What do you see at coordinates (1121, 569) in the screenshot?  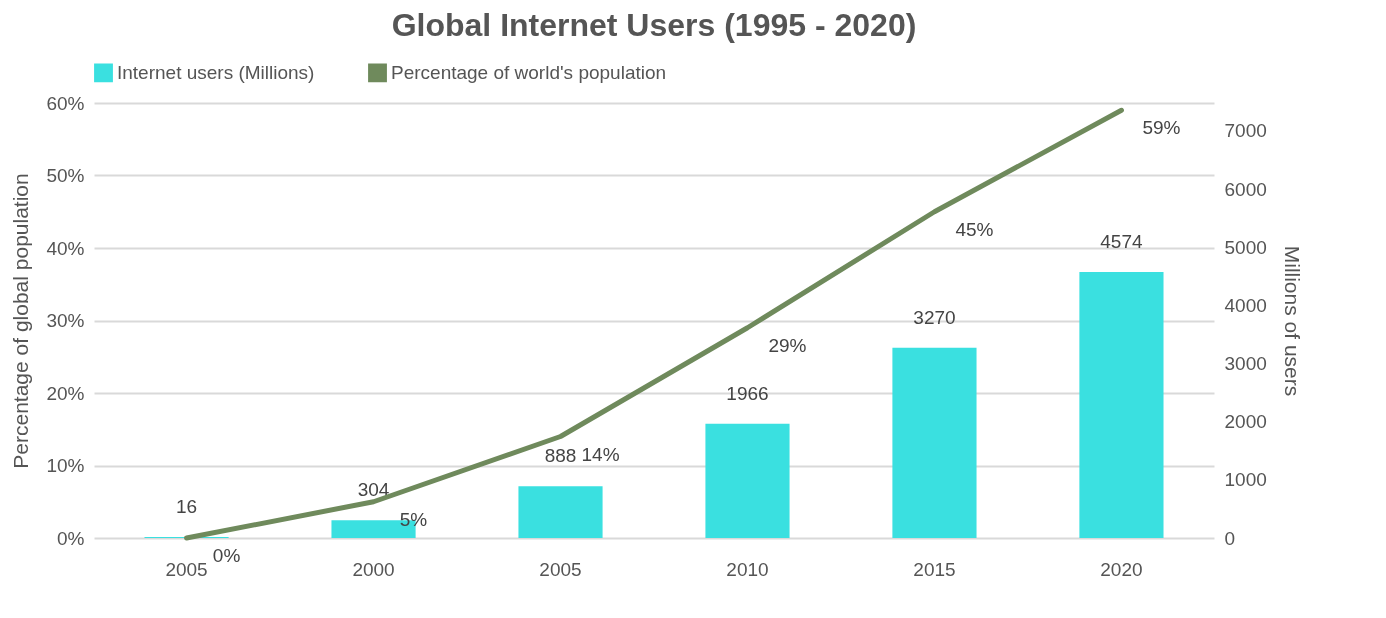 I see `x-tick-label: 2020` at bounding box center [1121, 569].